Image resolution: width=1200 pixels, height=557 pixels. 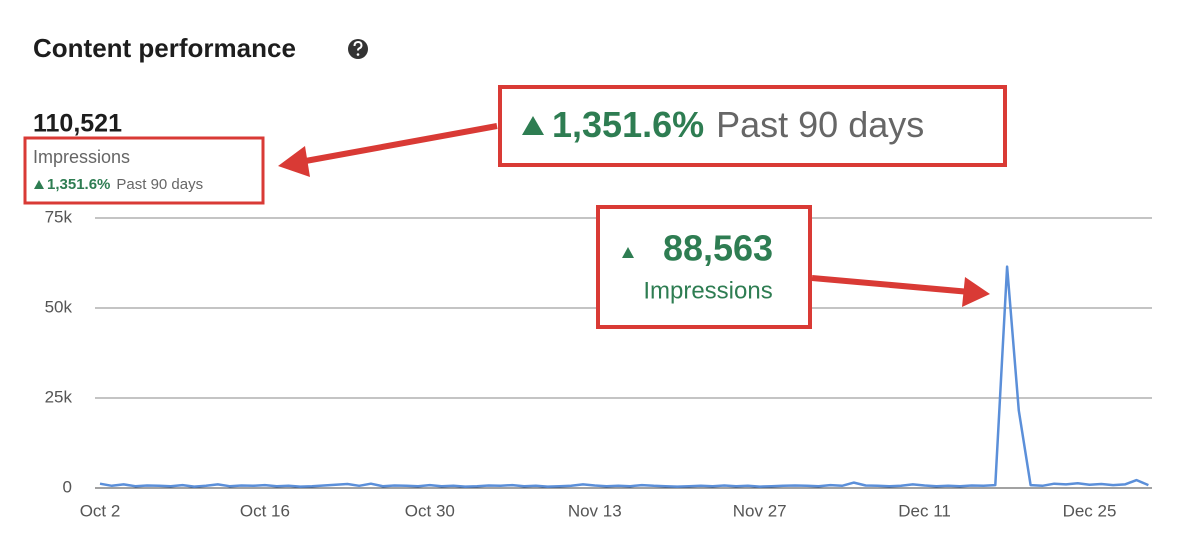 I want to click on annotation-2: 88,563 Impressions, so click(x=704, y=267).